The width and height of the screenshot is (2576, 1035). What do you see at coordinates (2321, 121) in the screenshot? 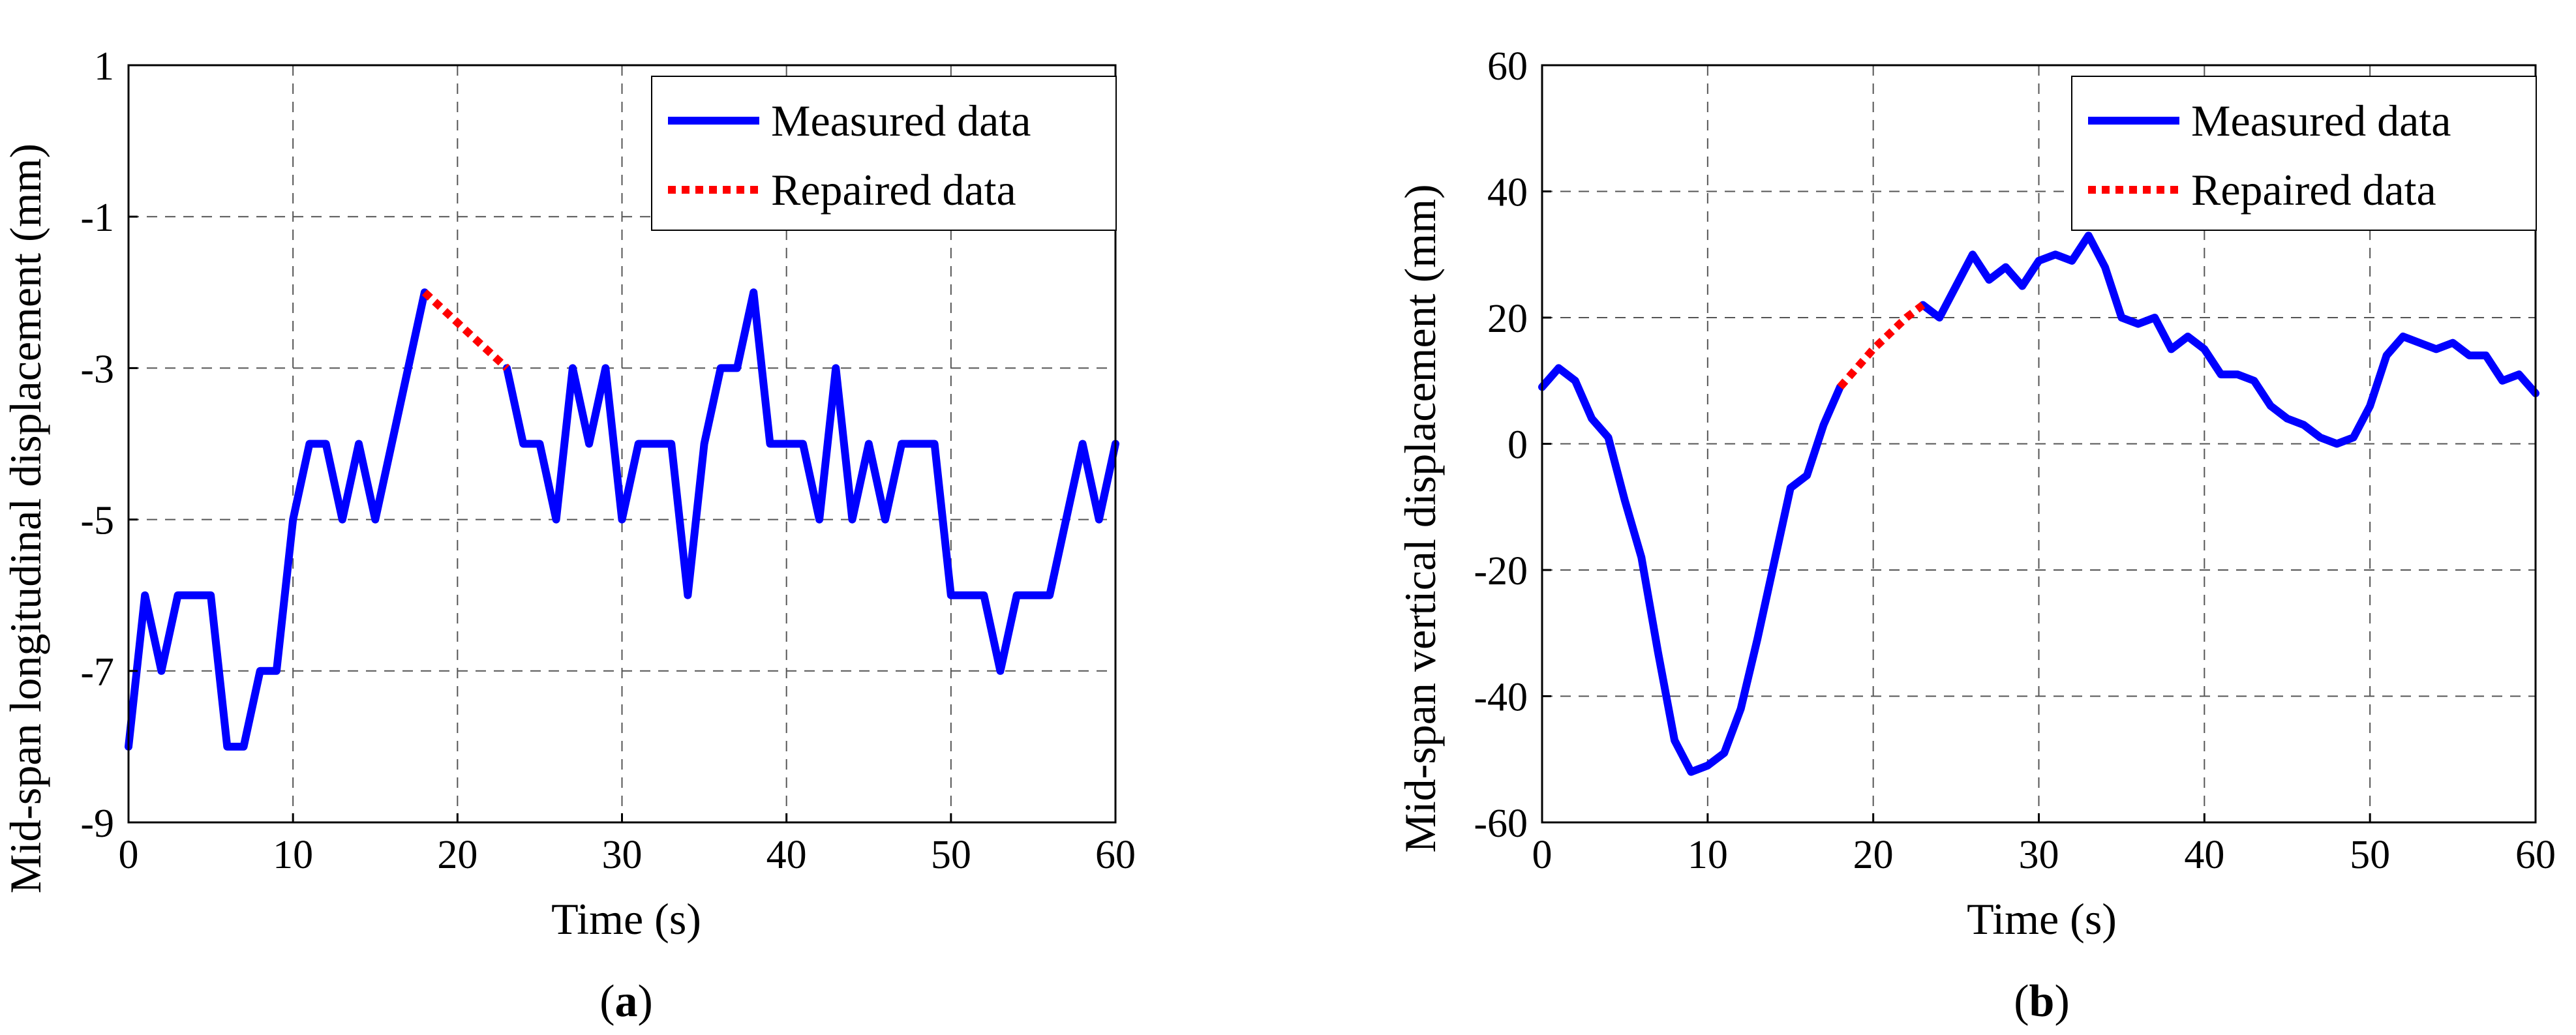
I see `legend-label-measured-b: Measured data` at bounding box center [2321, 121].